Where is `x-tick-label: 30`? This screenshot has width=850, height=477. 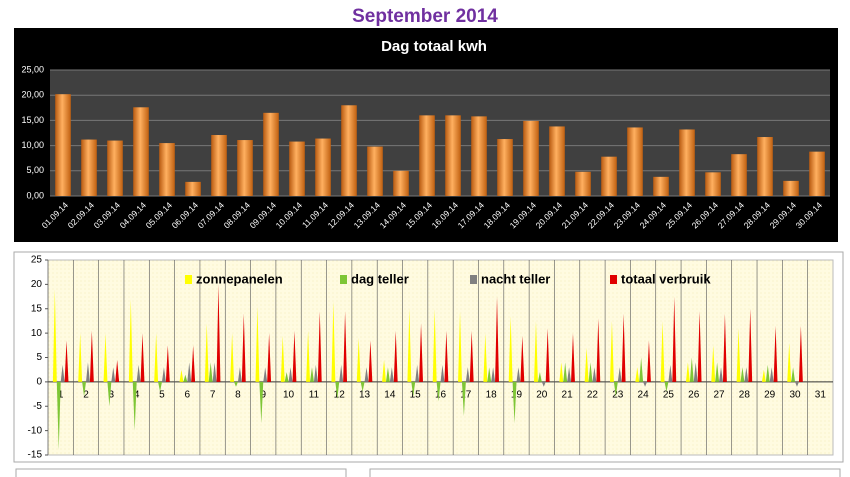
x-tick-label: 30 is located at coordinates (795, 395).